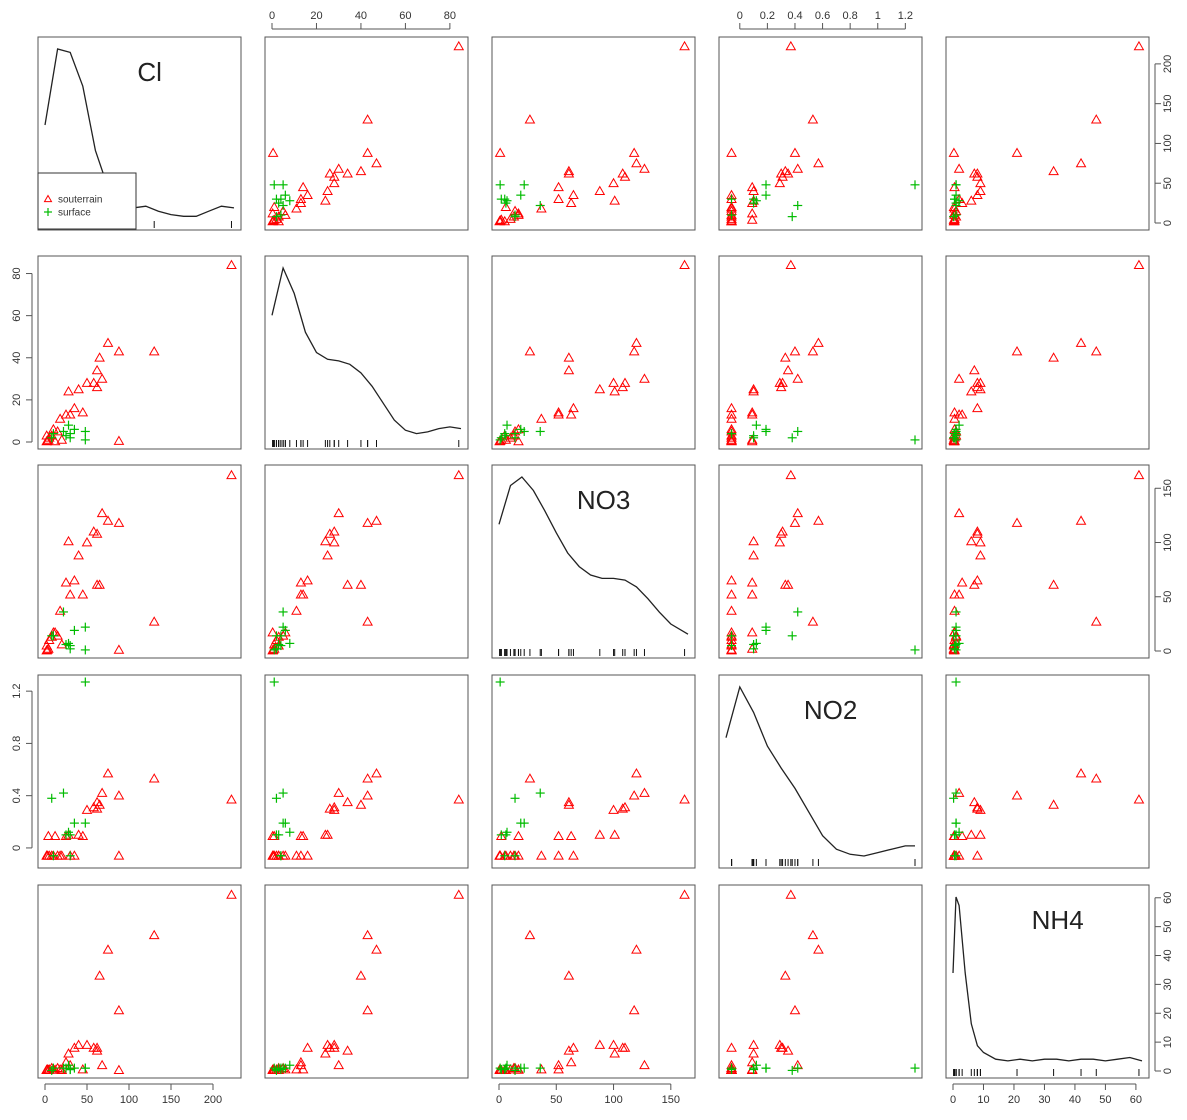  Describe the element at coordinates (740, 16) in the screenshot. I see `top-axis-label-3-0: 0` at that location.